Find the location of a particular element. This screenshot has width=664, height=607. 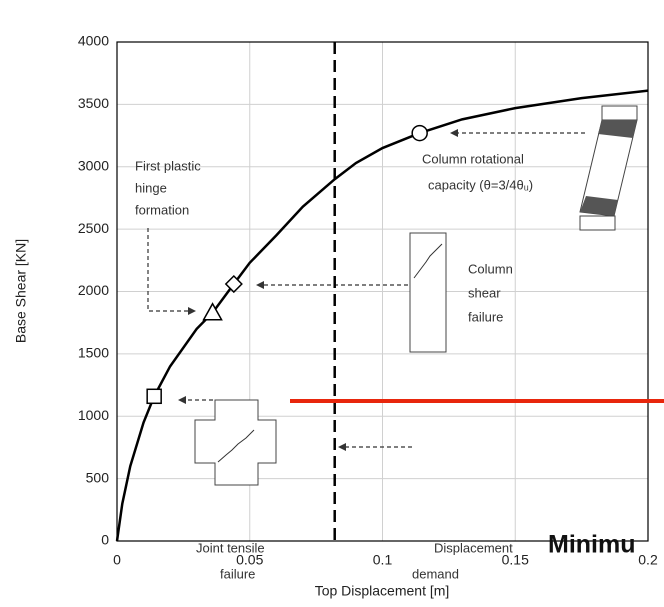

annotation: demand is located at coordinates (435, 573).